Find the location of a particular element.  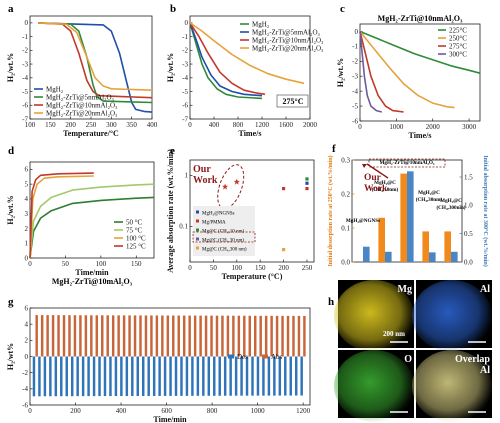

bar-absorption is located at coordinates (432, 257).